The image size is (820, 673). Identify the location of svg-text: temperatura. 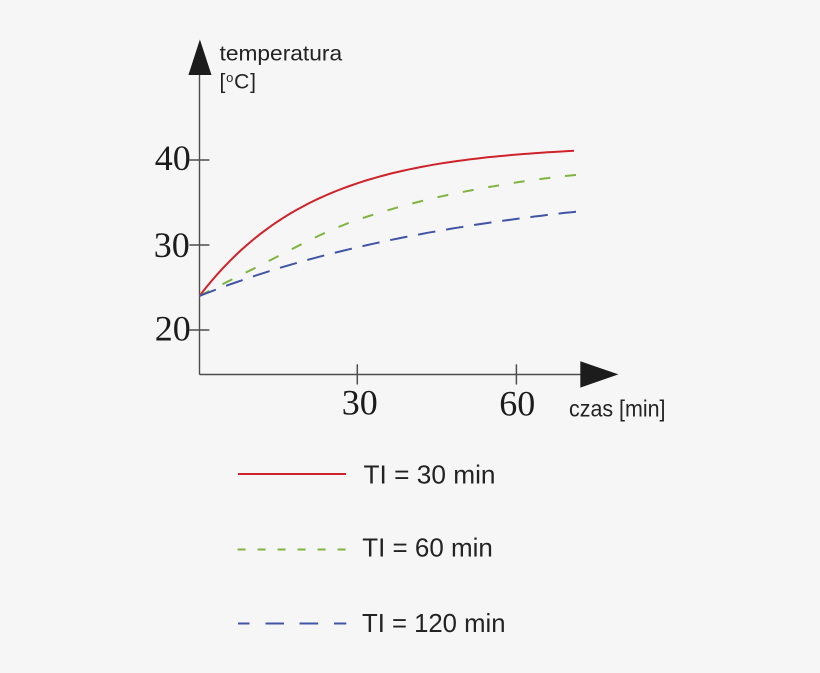
(281, 54).